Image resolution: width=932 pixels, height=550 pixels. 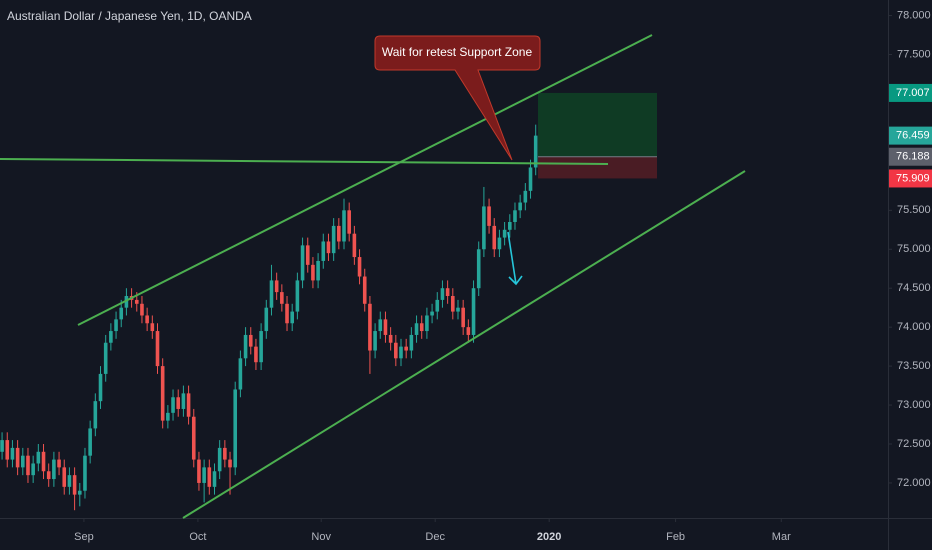 I want to click on x-tick-label: 2020, so click(x=549, y=537).